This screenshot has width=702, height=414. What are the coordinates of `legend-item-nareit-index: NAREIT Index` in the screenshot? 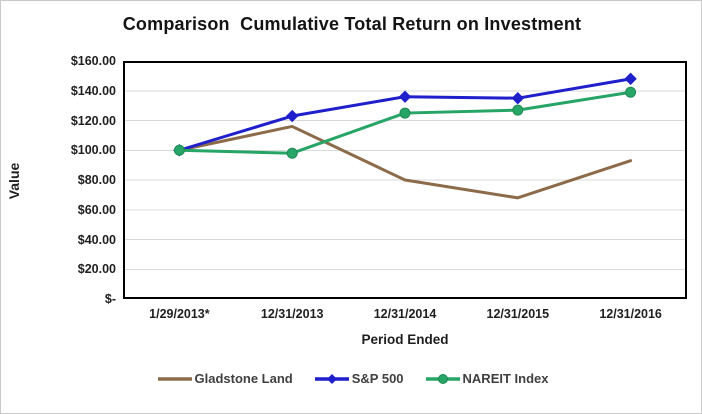 It's located at (486, 378).